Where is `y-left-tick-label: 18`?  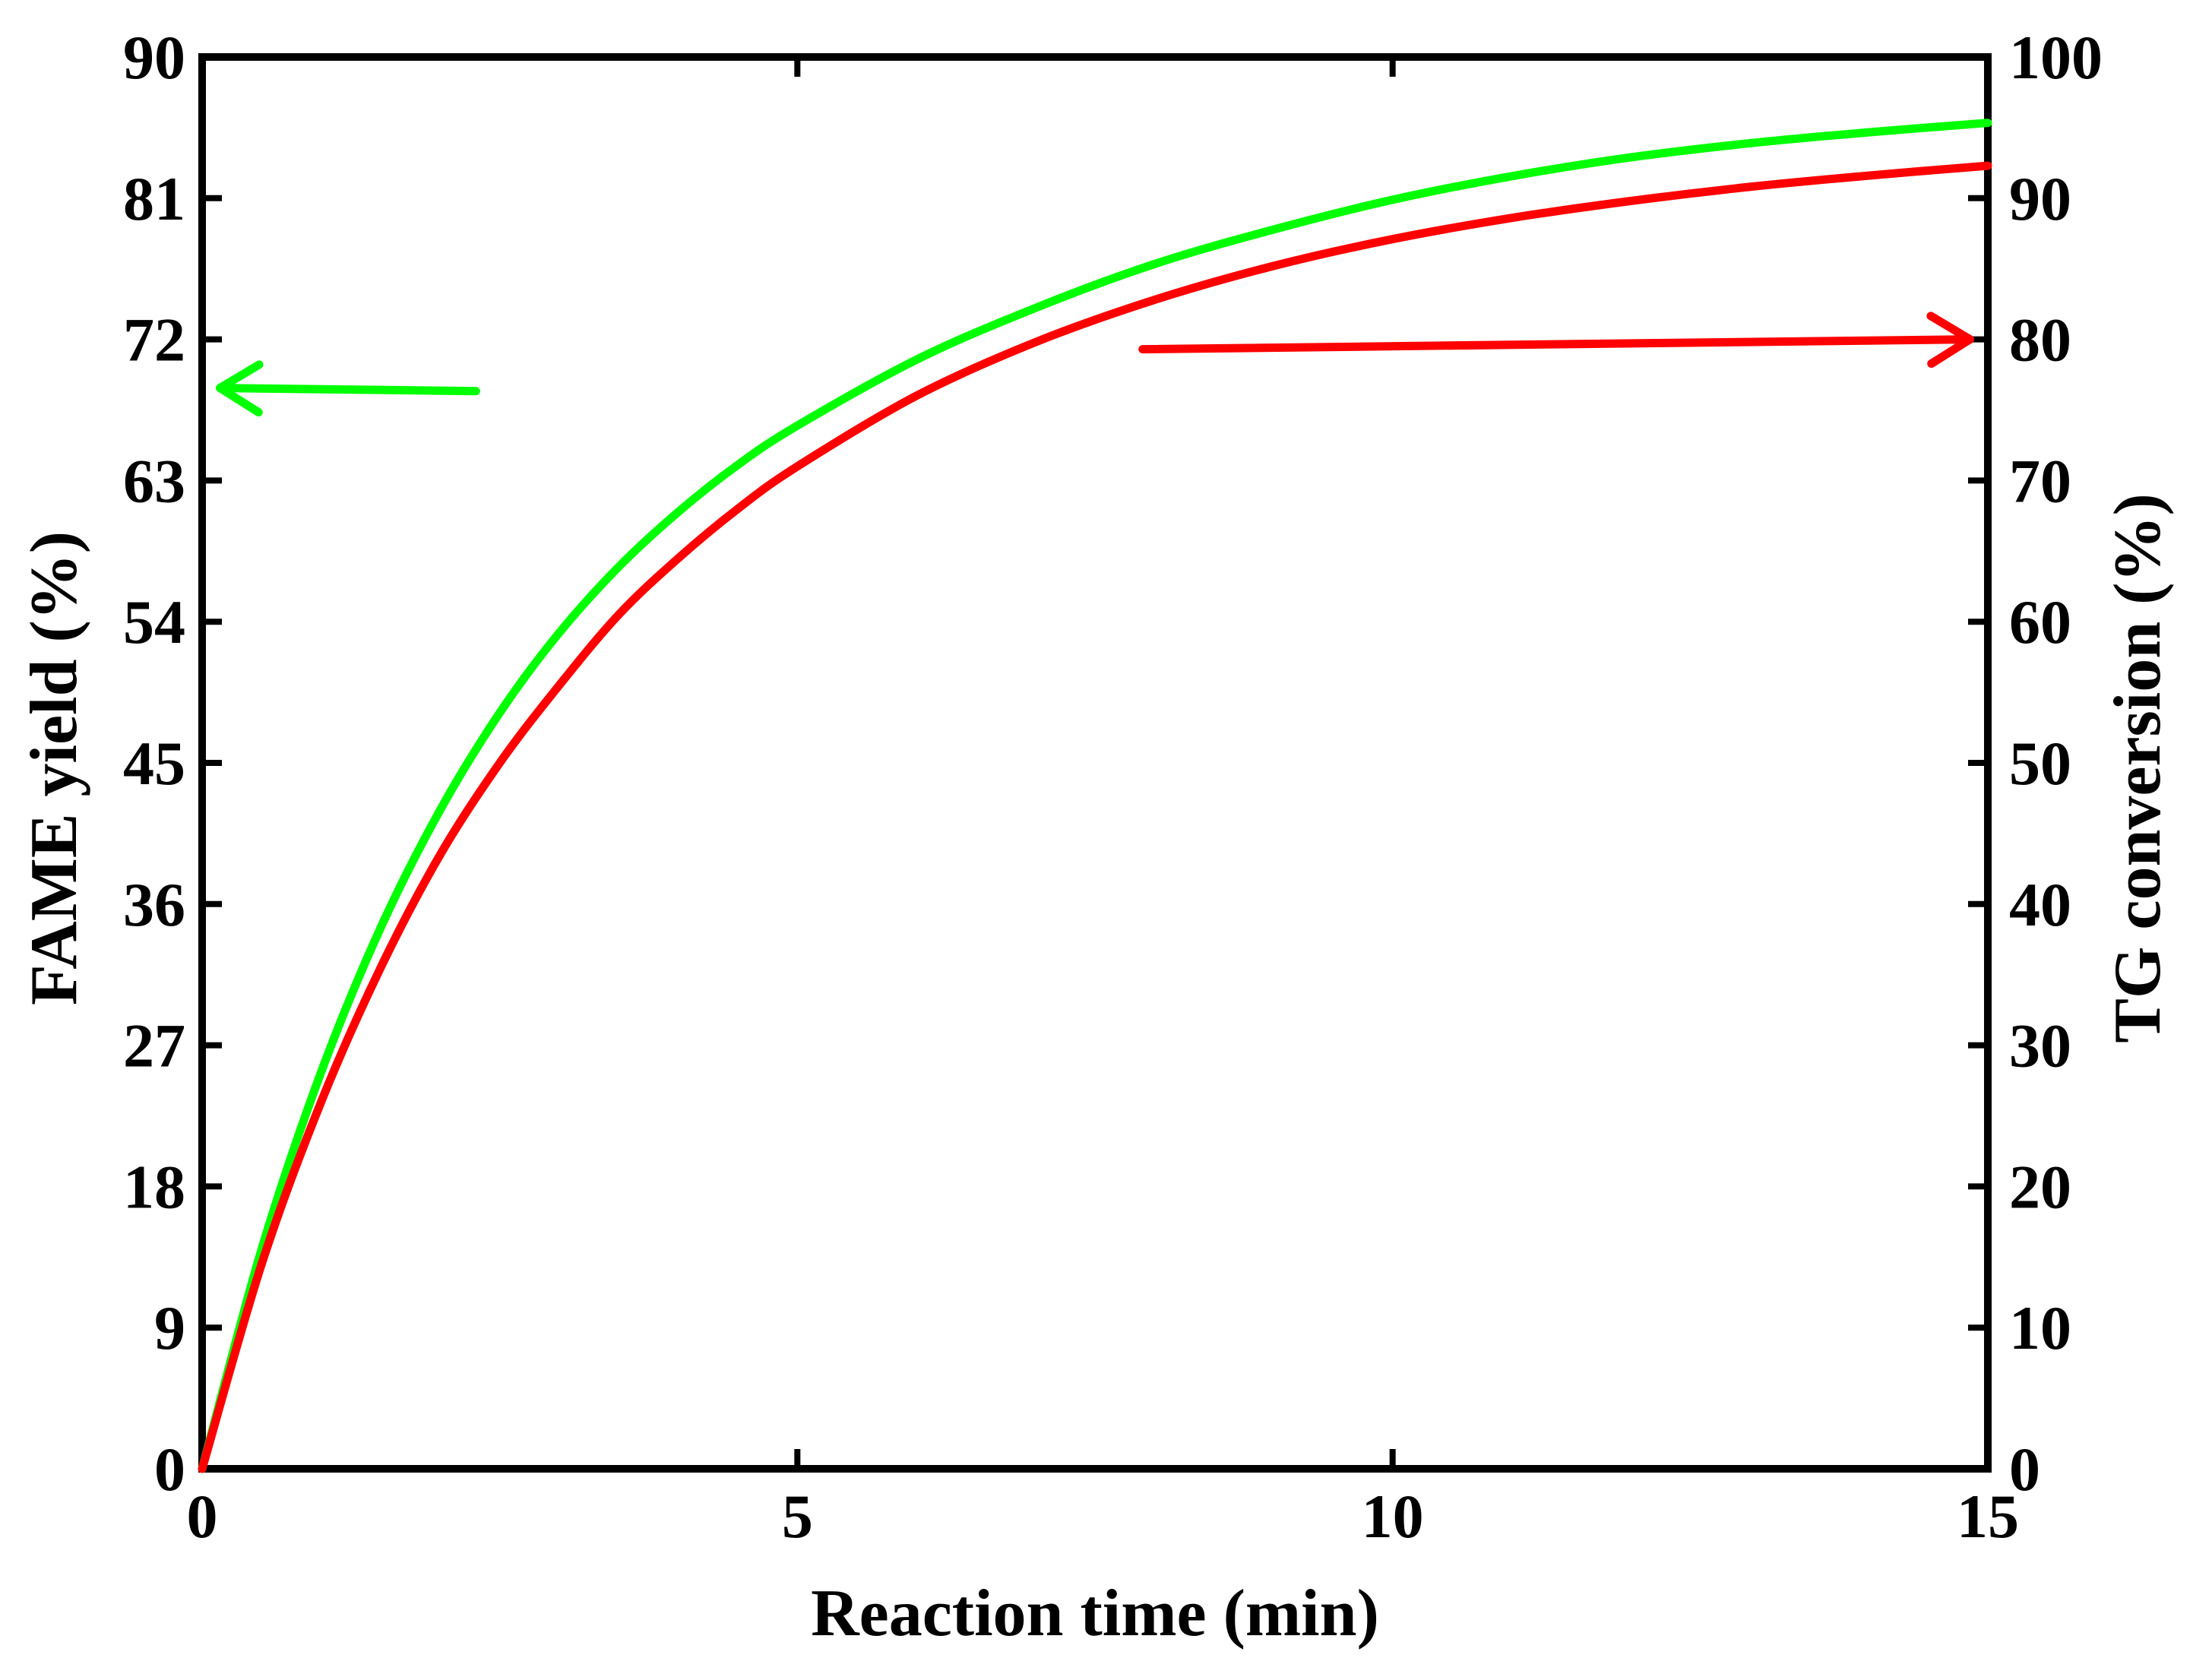
y-left-tick-label: 18 is located at coordinates (154, 1186).